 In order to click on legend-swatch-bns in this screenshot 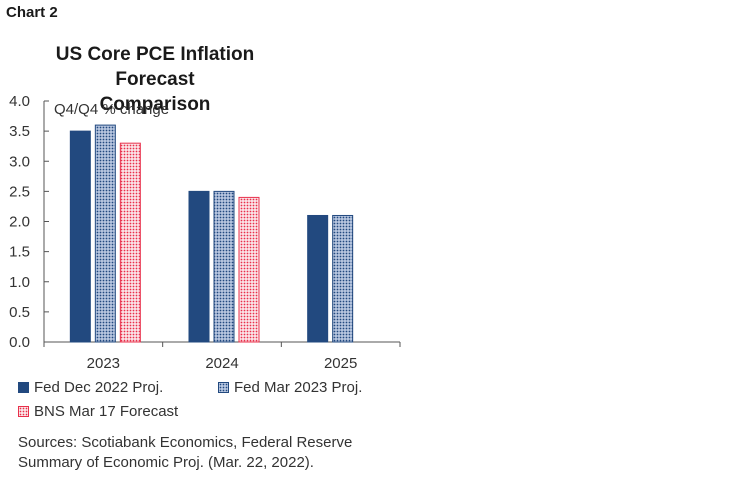, I will do `click(23, 411)`.